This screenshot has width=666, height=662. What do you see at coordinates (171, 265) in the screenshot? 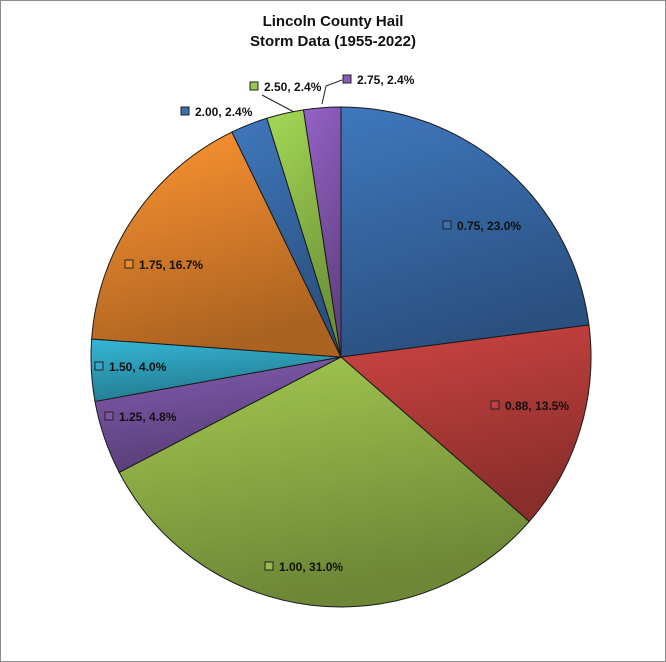
I see `data-label-text-1-75: 1.75, 16.7%` at bounding box center [171, 265].